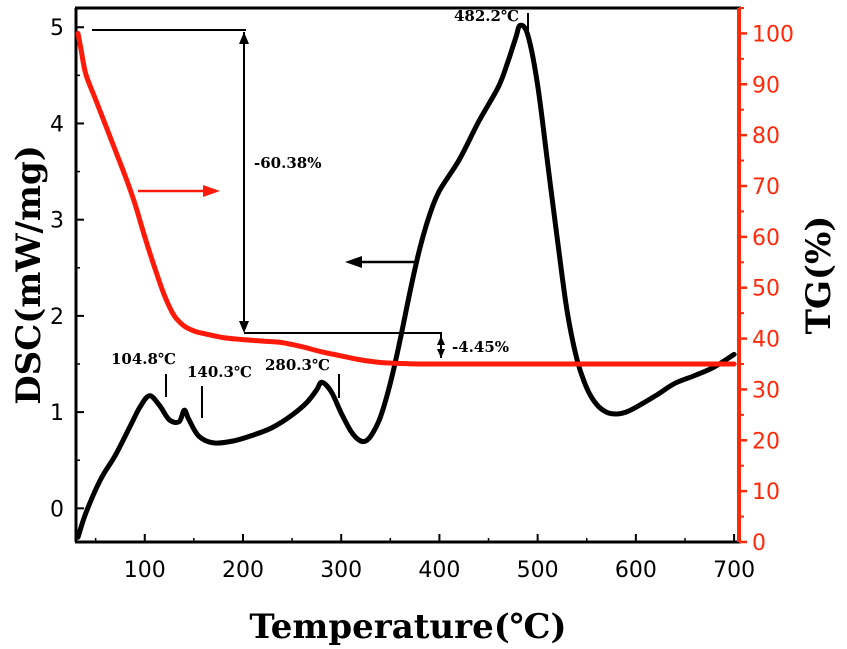 The image size is (847, 649). Describe the element at coordinates (486, 16) in the screenshot. I see `peak-label-482: 482.2℃` at that location.